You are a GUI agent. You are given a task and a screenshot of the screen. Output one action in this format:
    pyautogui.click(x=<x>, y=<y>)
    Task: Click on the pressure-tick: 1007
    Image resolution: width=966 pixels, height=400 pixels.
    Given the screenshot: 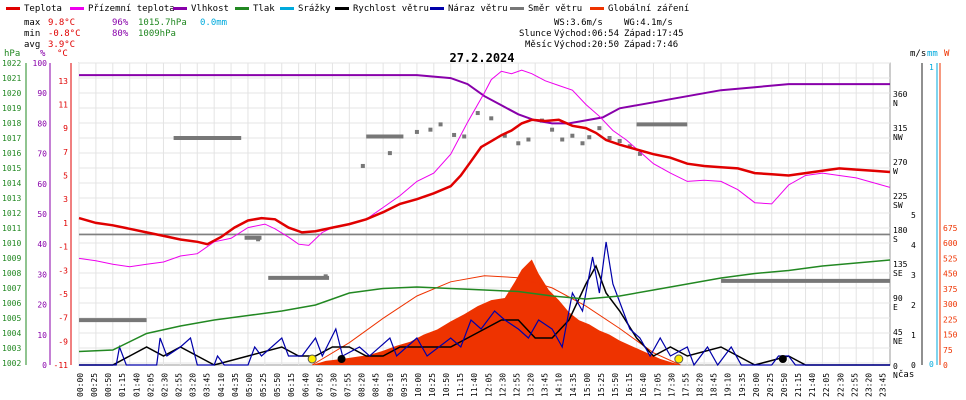 What is the action you would take?
    pyautogui.click(x=11, y=288)
    